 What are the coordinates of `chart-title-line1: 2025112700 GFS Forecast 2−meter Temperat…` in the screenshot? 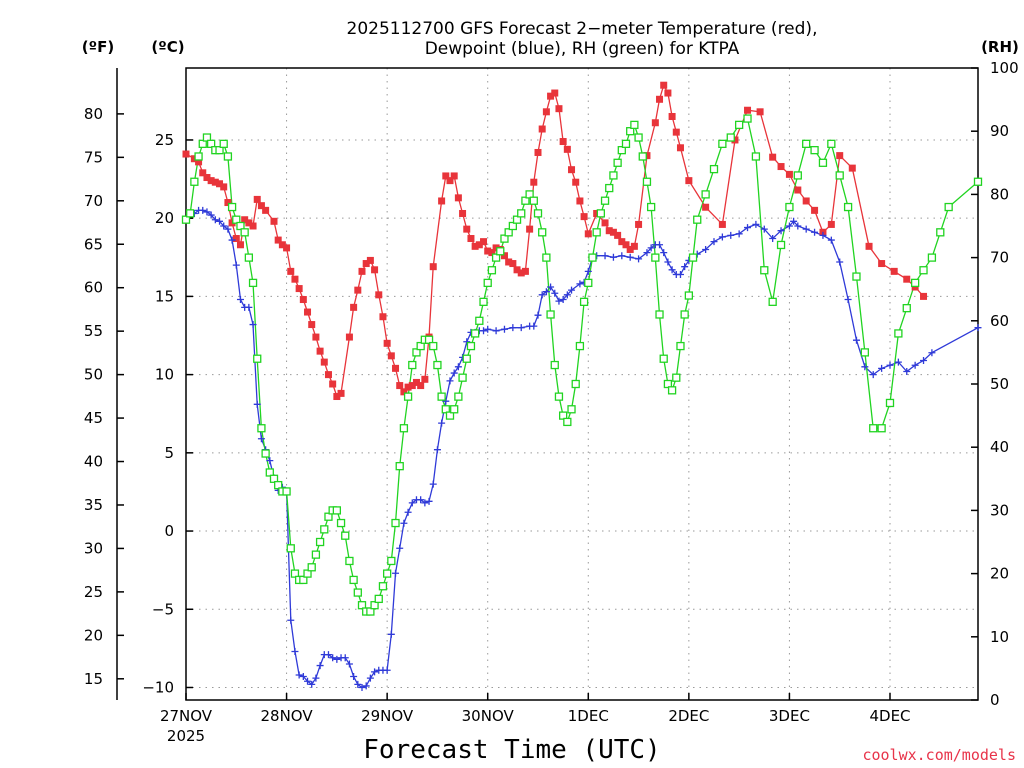 It's located at (582, 29).